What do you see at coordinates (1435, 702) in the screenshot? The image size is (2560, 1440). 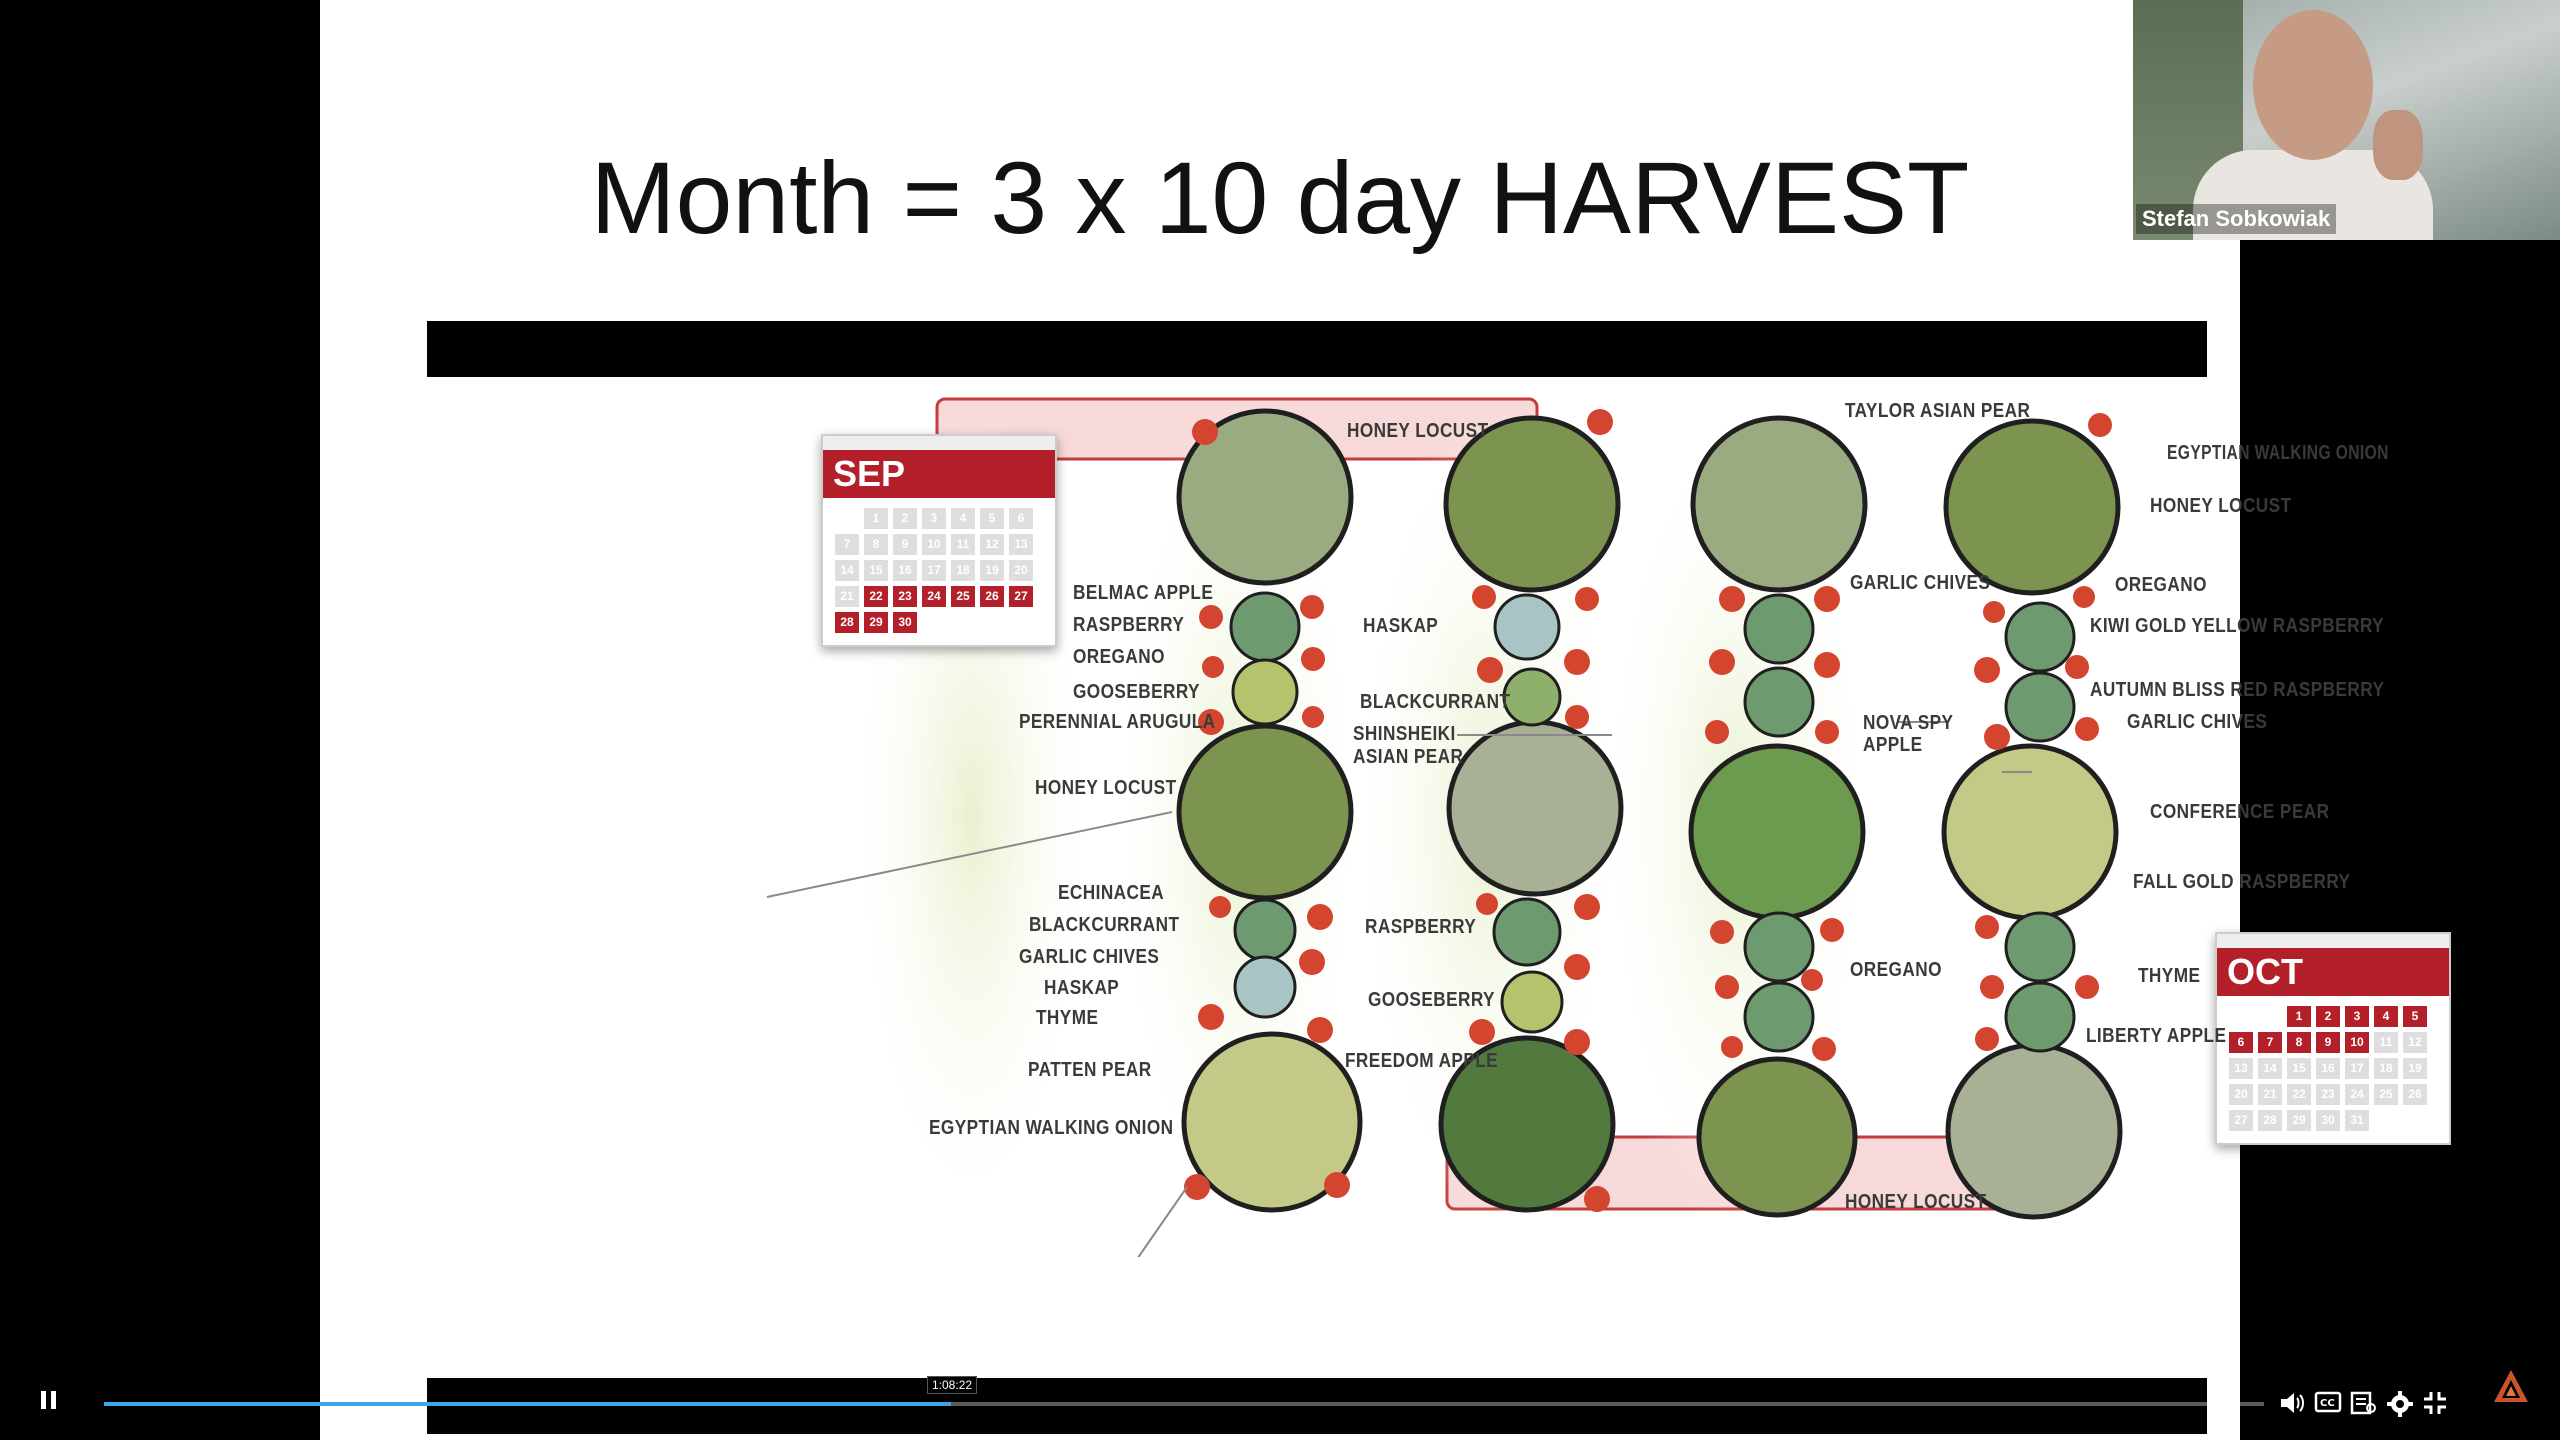 I see `label-blackcurrant-mid: BLACKCURRANT` at bounding box center [1435, 702].